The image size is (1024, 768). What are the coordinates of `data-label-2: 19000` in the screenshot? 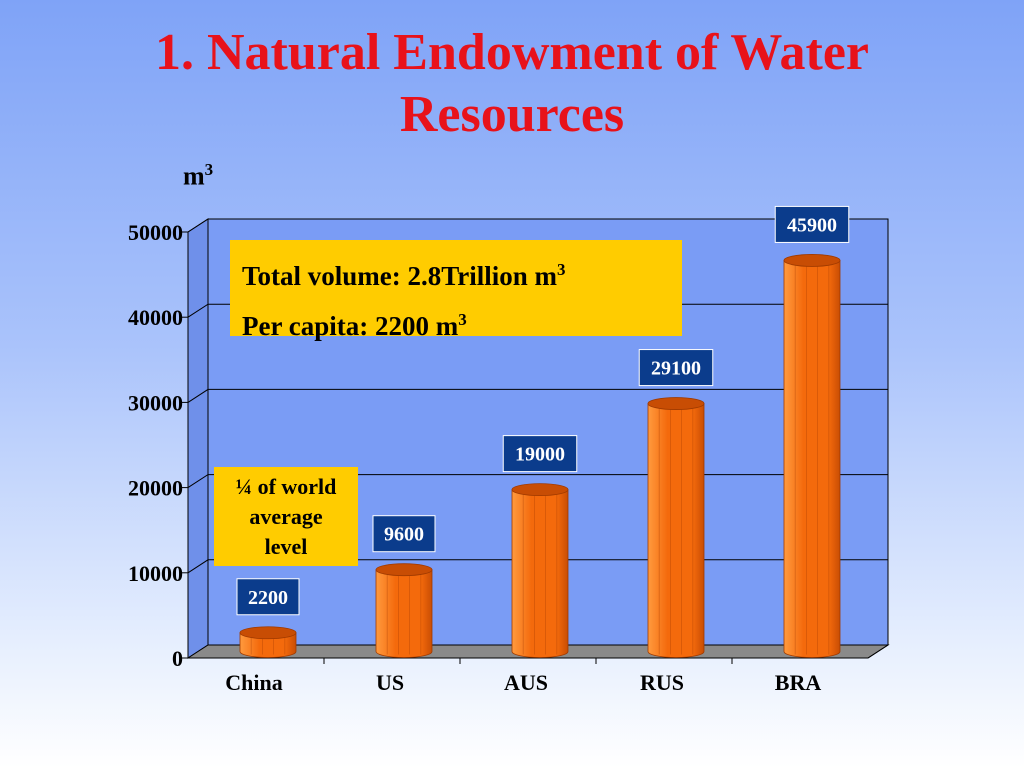 It's located at (540, 455).